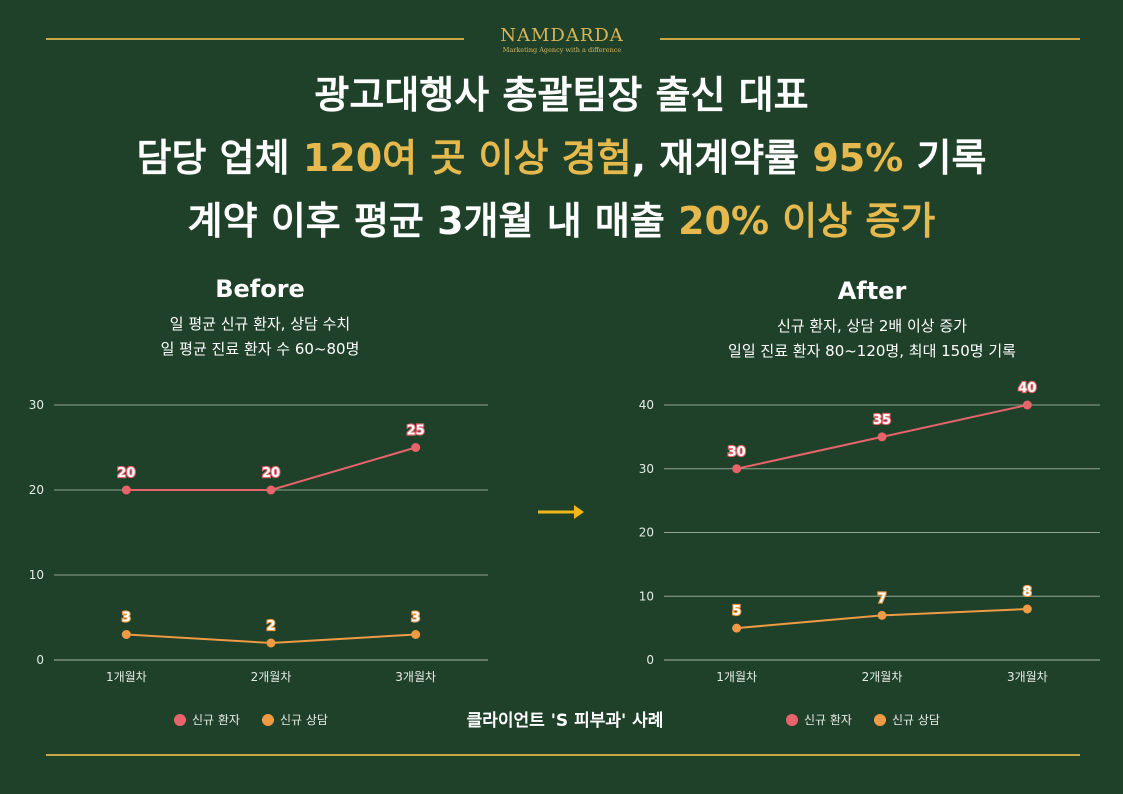 Image resolution: width=1123 pixels, height=794 pixels. I want to click on data-label: 8, so click(1027, 592).